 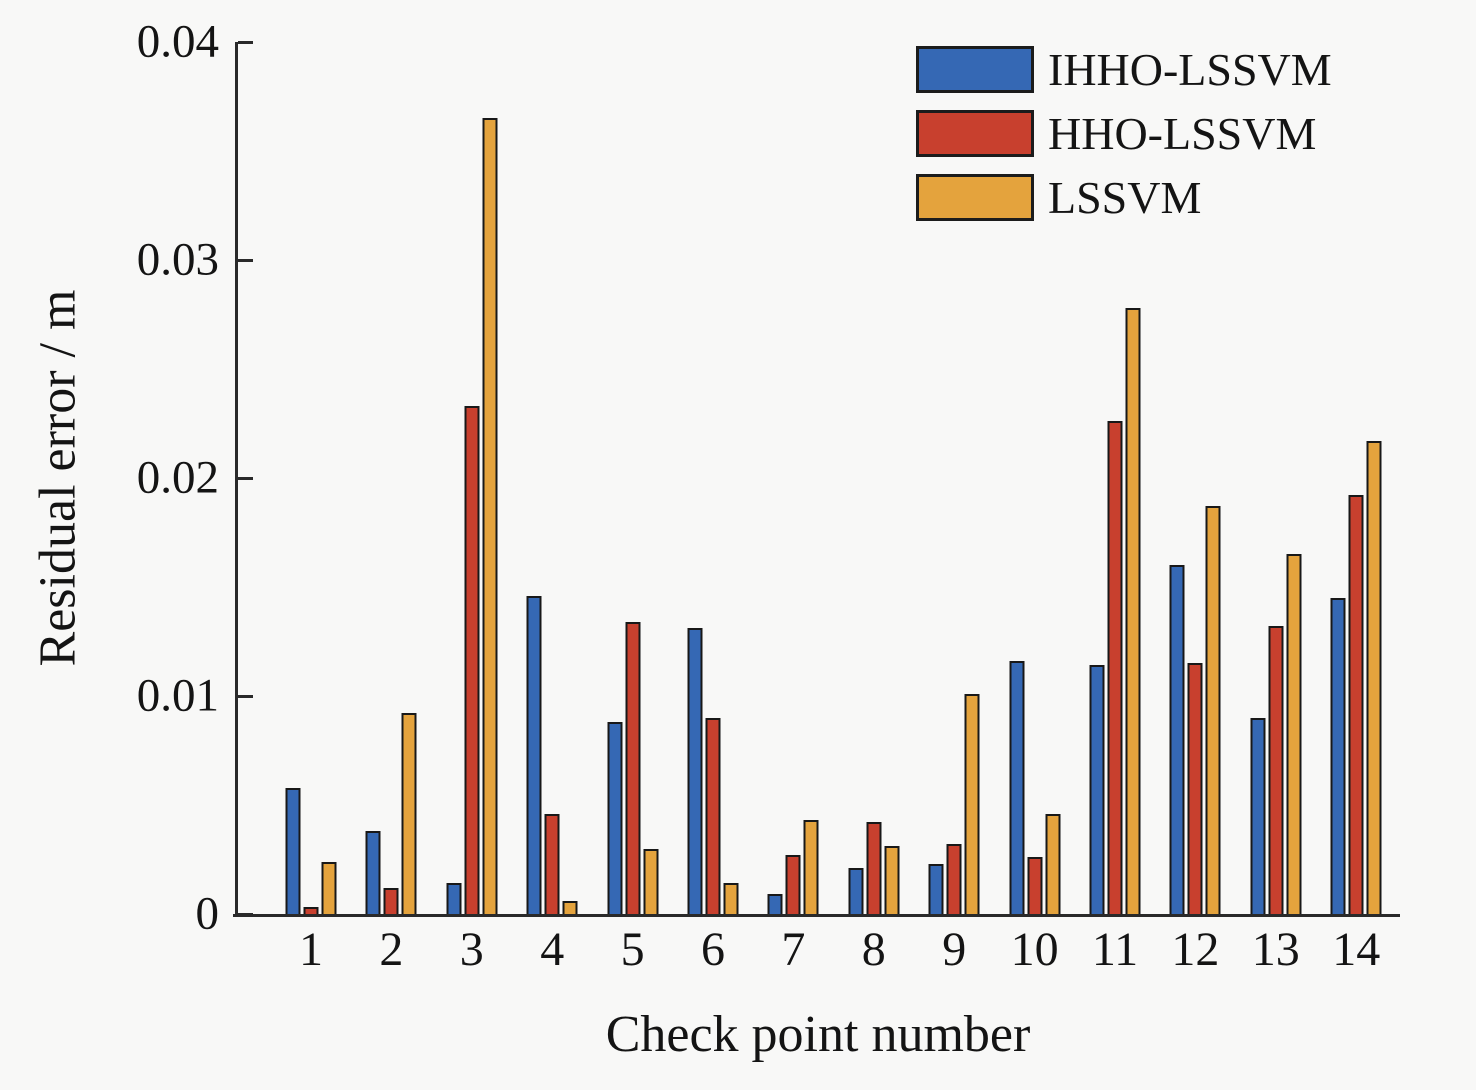 I want to click on x-tick-label: 6, so click(x=713, y=949).